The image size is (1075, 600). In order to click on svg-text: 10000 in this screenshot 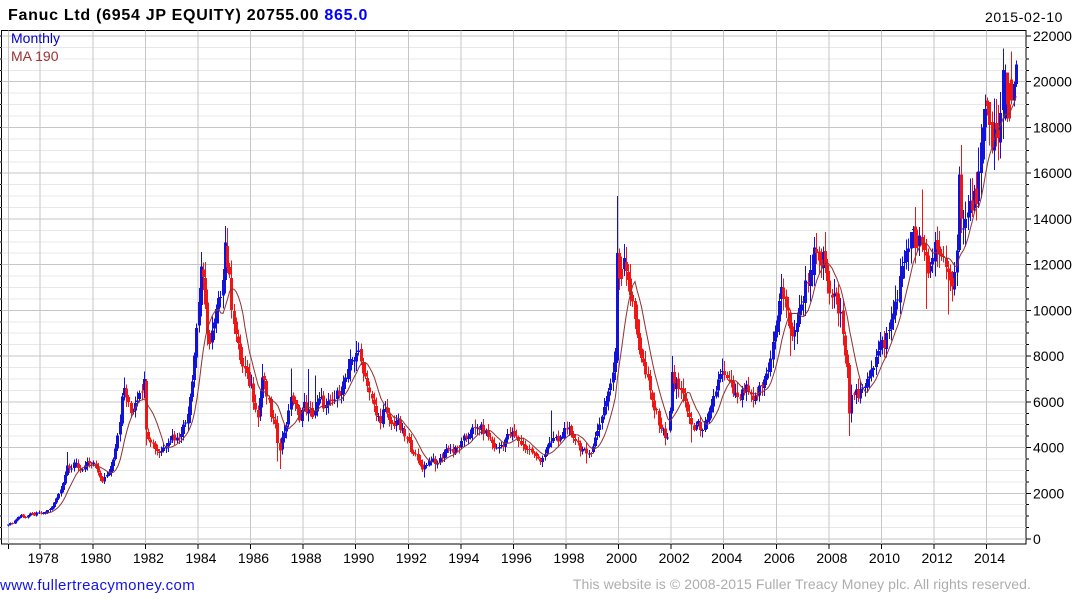, I will do `click(1052, 310)`.